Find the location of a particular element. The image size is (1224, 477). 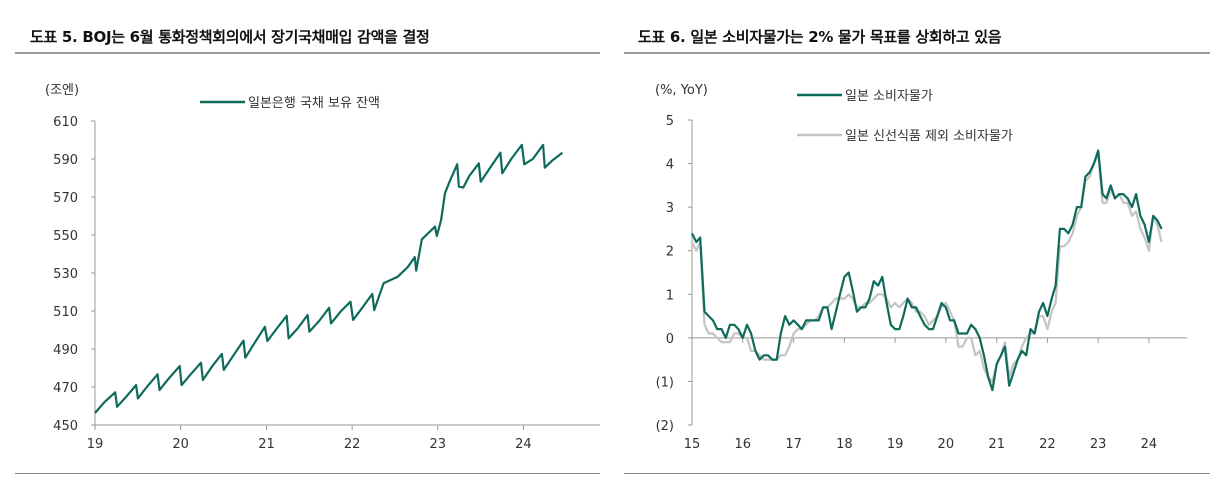

y-tick-label: 1 is located at coordinates (670, 295).